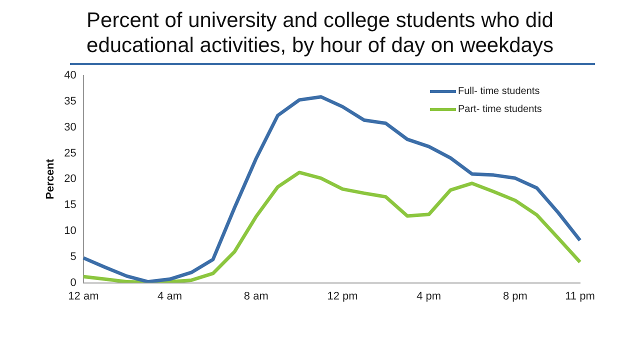 The image size is (640, 337). What do you see at coordinates (342, 296) in the screenshot?
I see `x-tick-label: 12 pm` at bounding box center [342, 296].